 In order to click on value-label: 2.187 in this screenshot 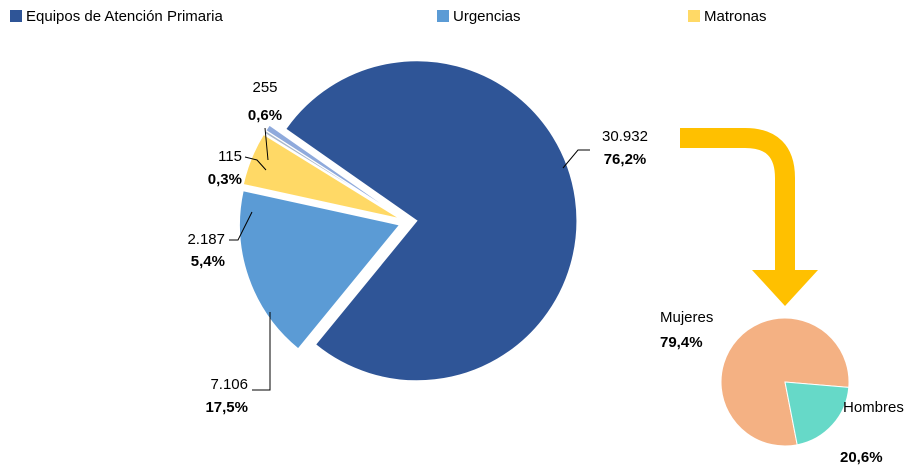, I will do `click(206, 239)`.